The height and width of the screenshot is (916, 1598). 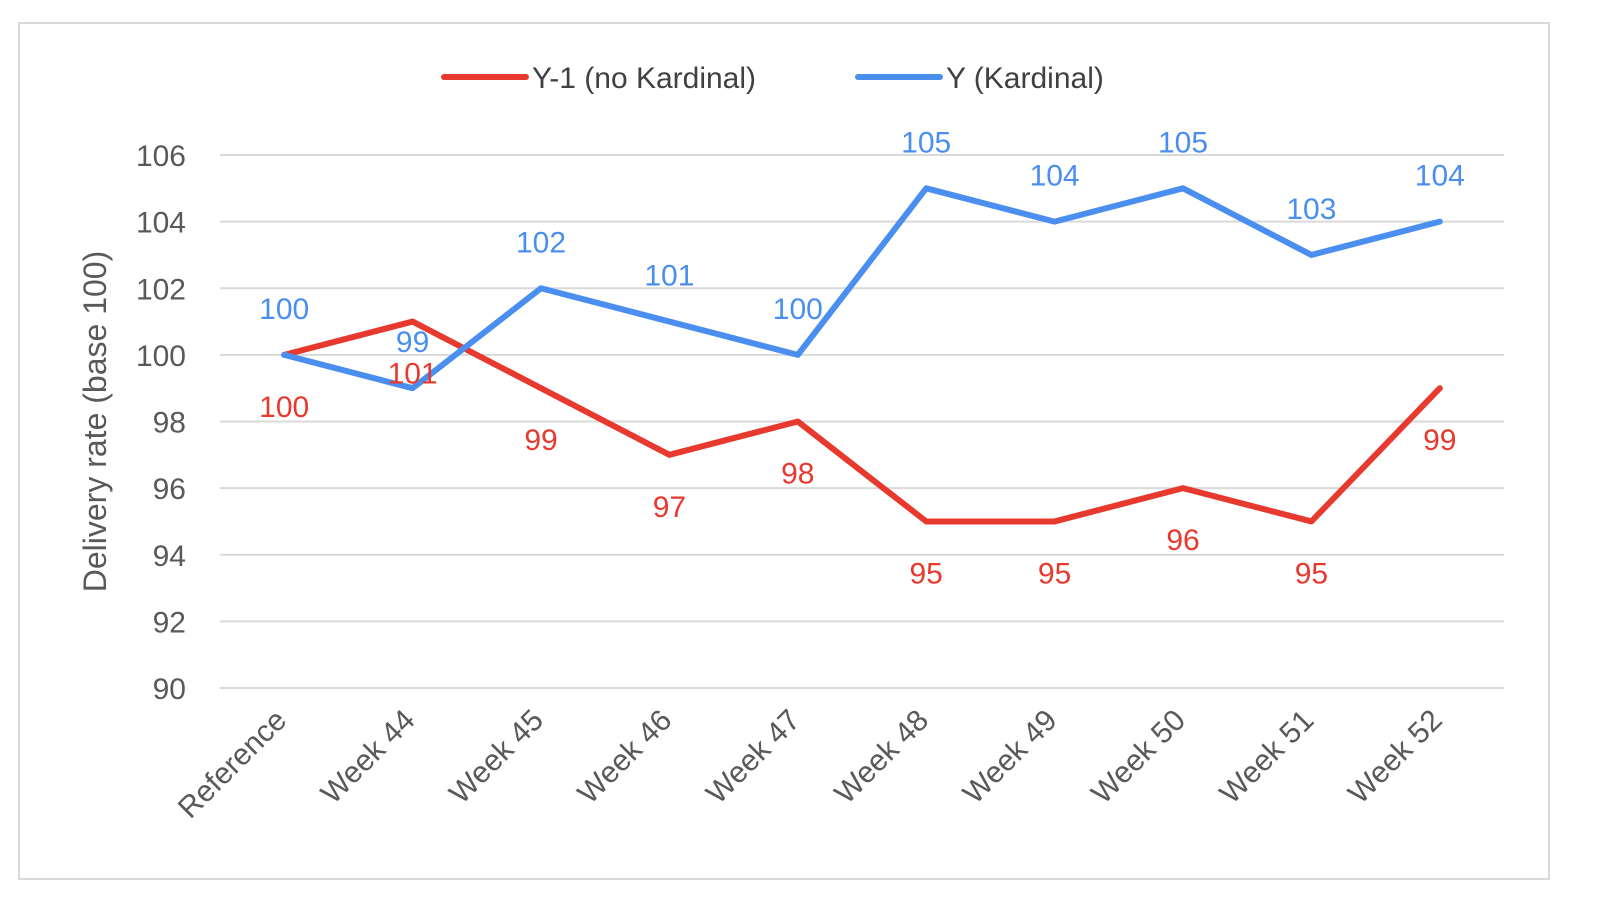 What do you see at coordinates (169, 423) in the screenshot?
I see `y-tick-label: 98` at bounding box center [169, 423].